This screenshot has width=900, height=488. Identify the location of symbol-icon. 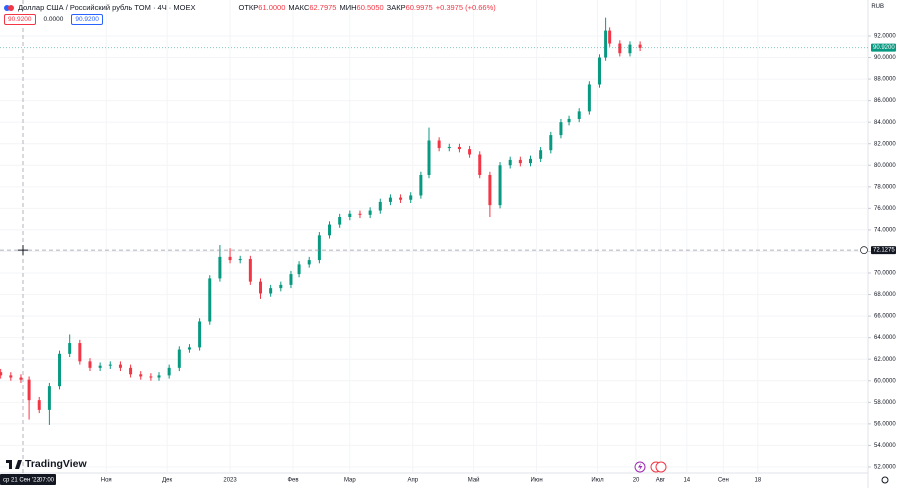
(9, 7).